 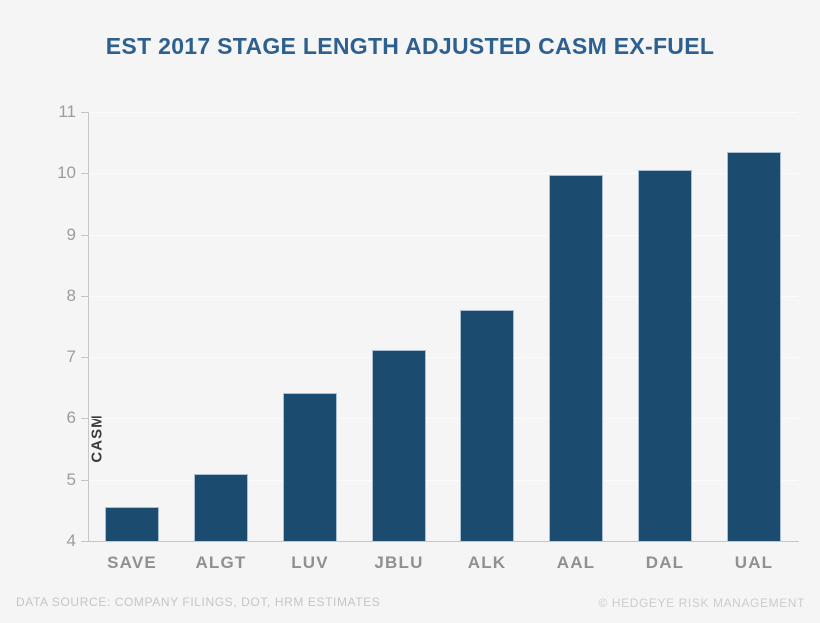 I want to click on y-tick-label: 9, so click(x=71, y=234).